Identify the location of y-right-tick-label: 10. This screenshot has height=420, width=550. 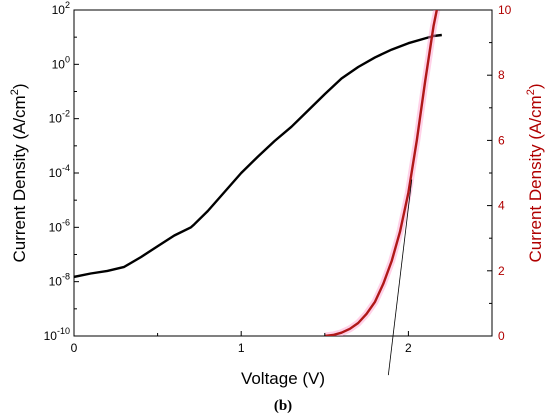
(505, 10).